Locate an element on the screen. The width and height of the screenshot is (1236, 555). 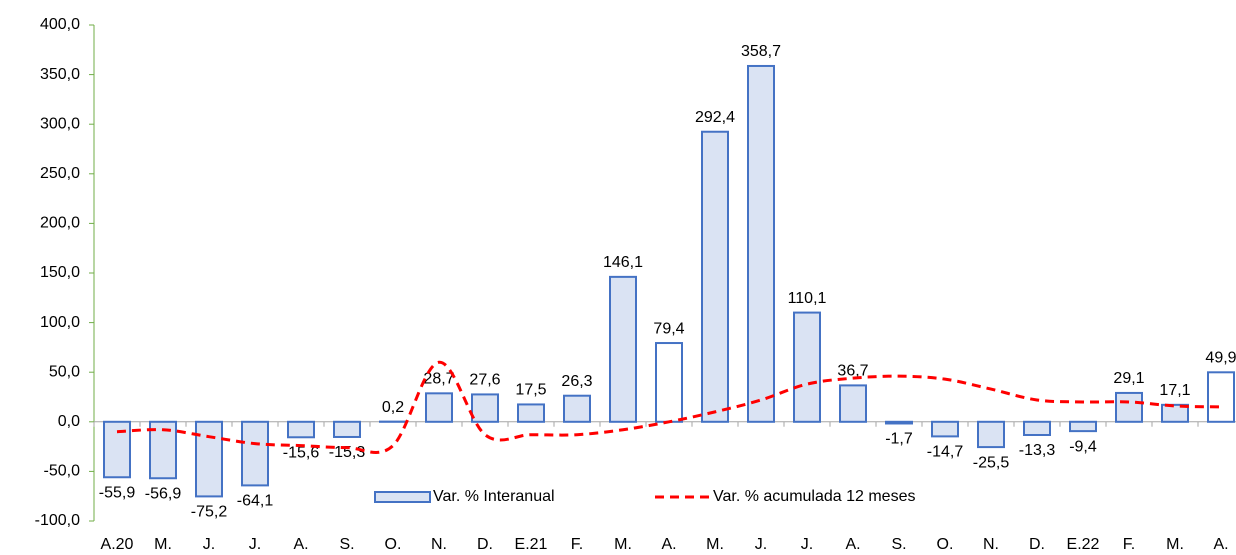
data-label: 26,3 is located at coordinates (576, 381).